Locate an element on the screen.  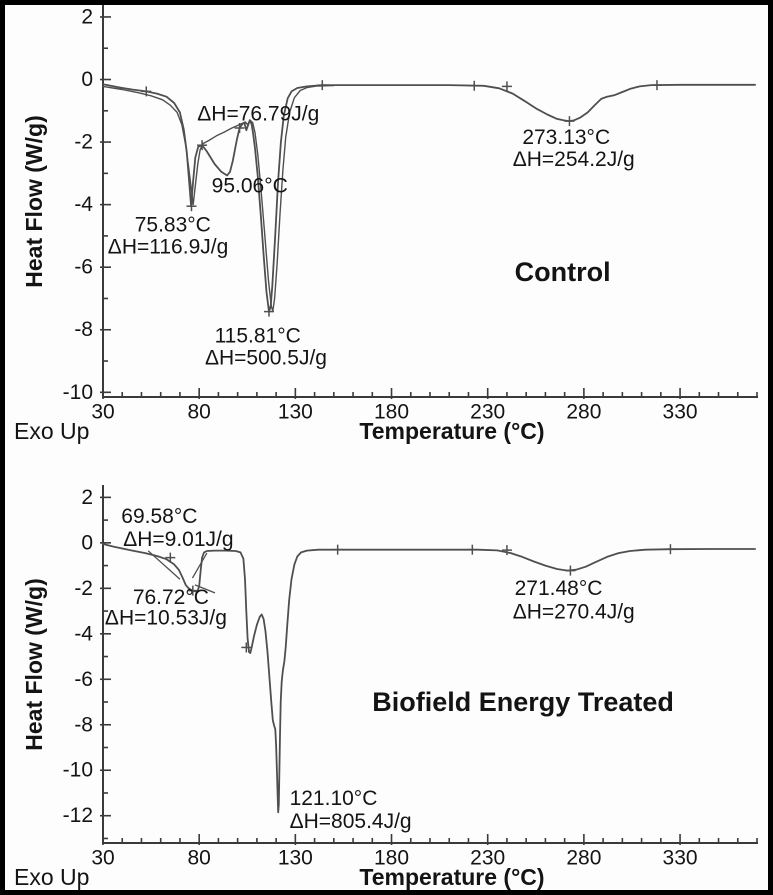
peak-annotation: ΔH=76.79J/g is located at coordinates (258, 113).